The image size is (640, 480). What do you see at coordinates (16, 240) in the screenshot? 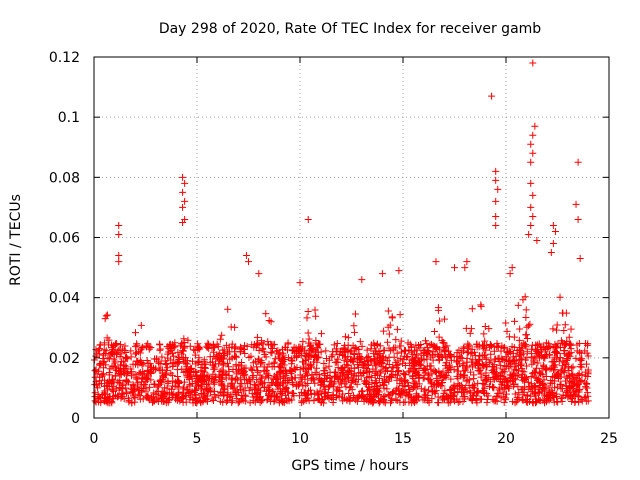
I see `y-axis-label: ROTI / TECUs` at bounding box center [16, 240].